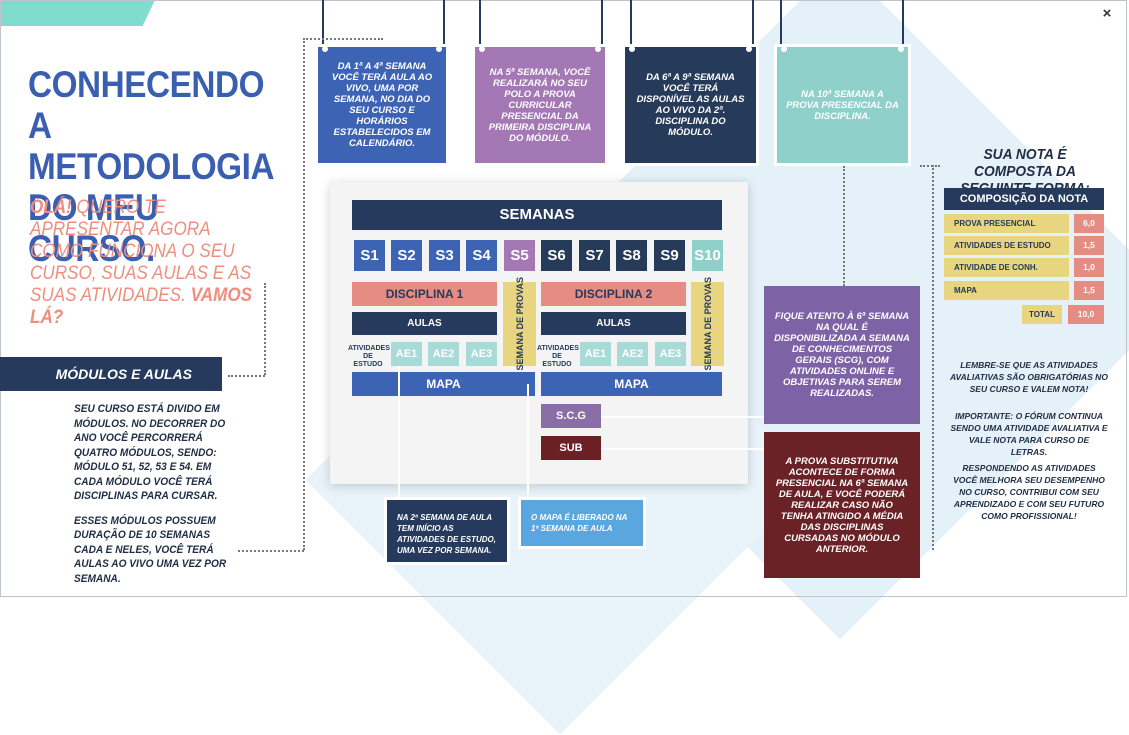 The width and height of the screenshot is (1129, 735). What do you see at coordinates (631, 384) in the screenshot?
I see `mapa-bar-2: MAPA` at bounding box center [631, 384].